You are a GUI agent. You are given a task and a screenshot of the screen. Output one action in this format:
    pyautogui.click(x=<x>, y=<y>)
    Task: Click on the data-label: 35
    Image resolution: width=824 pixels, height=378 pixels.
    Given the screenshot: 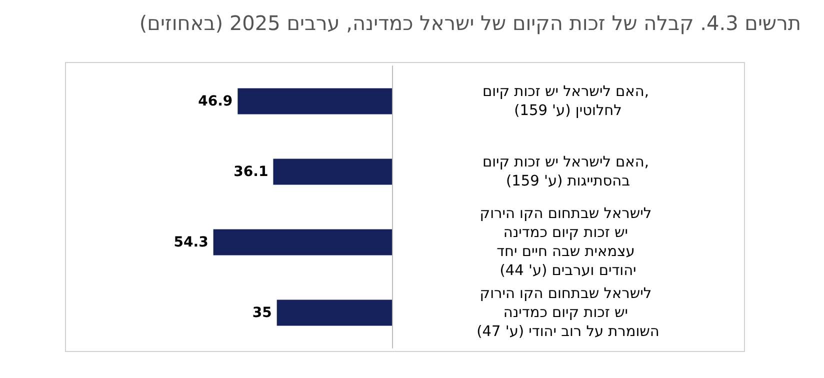 What is the action you would take?
    pyautogui.click(x=262, y=312)
    